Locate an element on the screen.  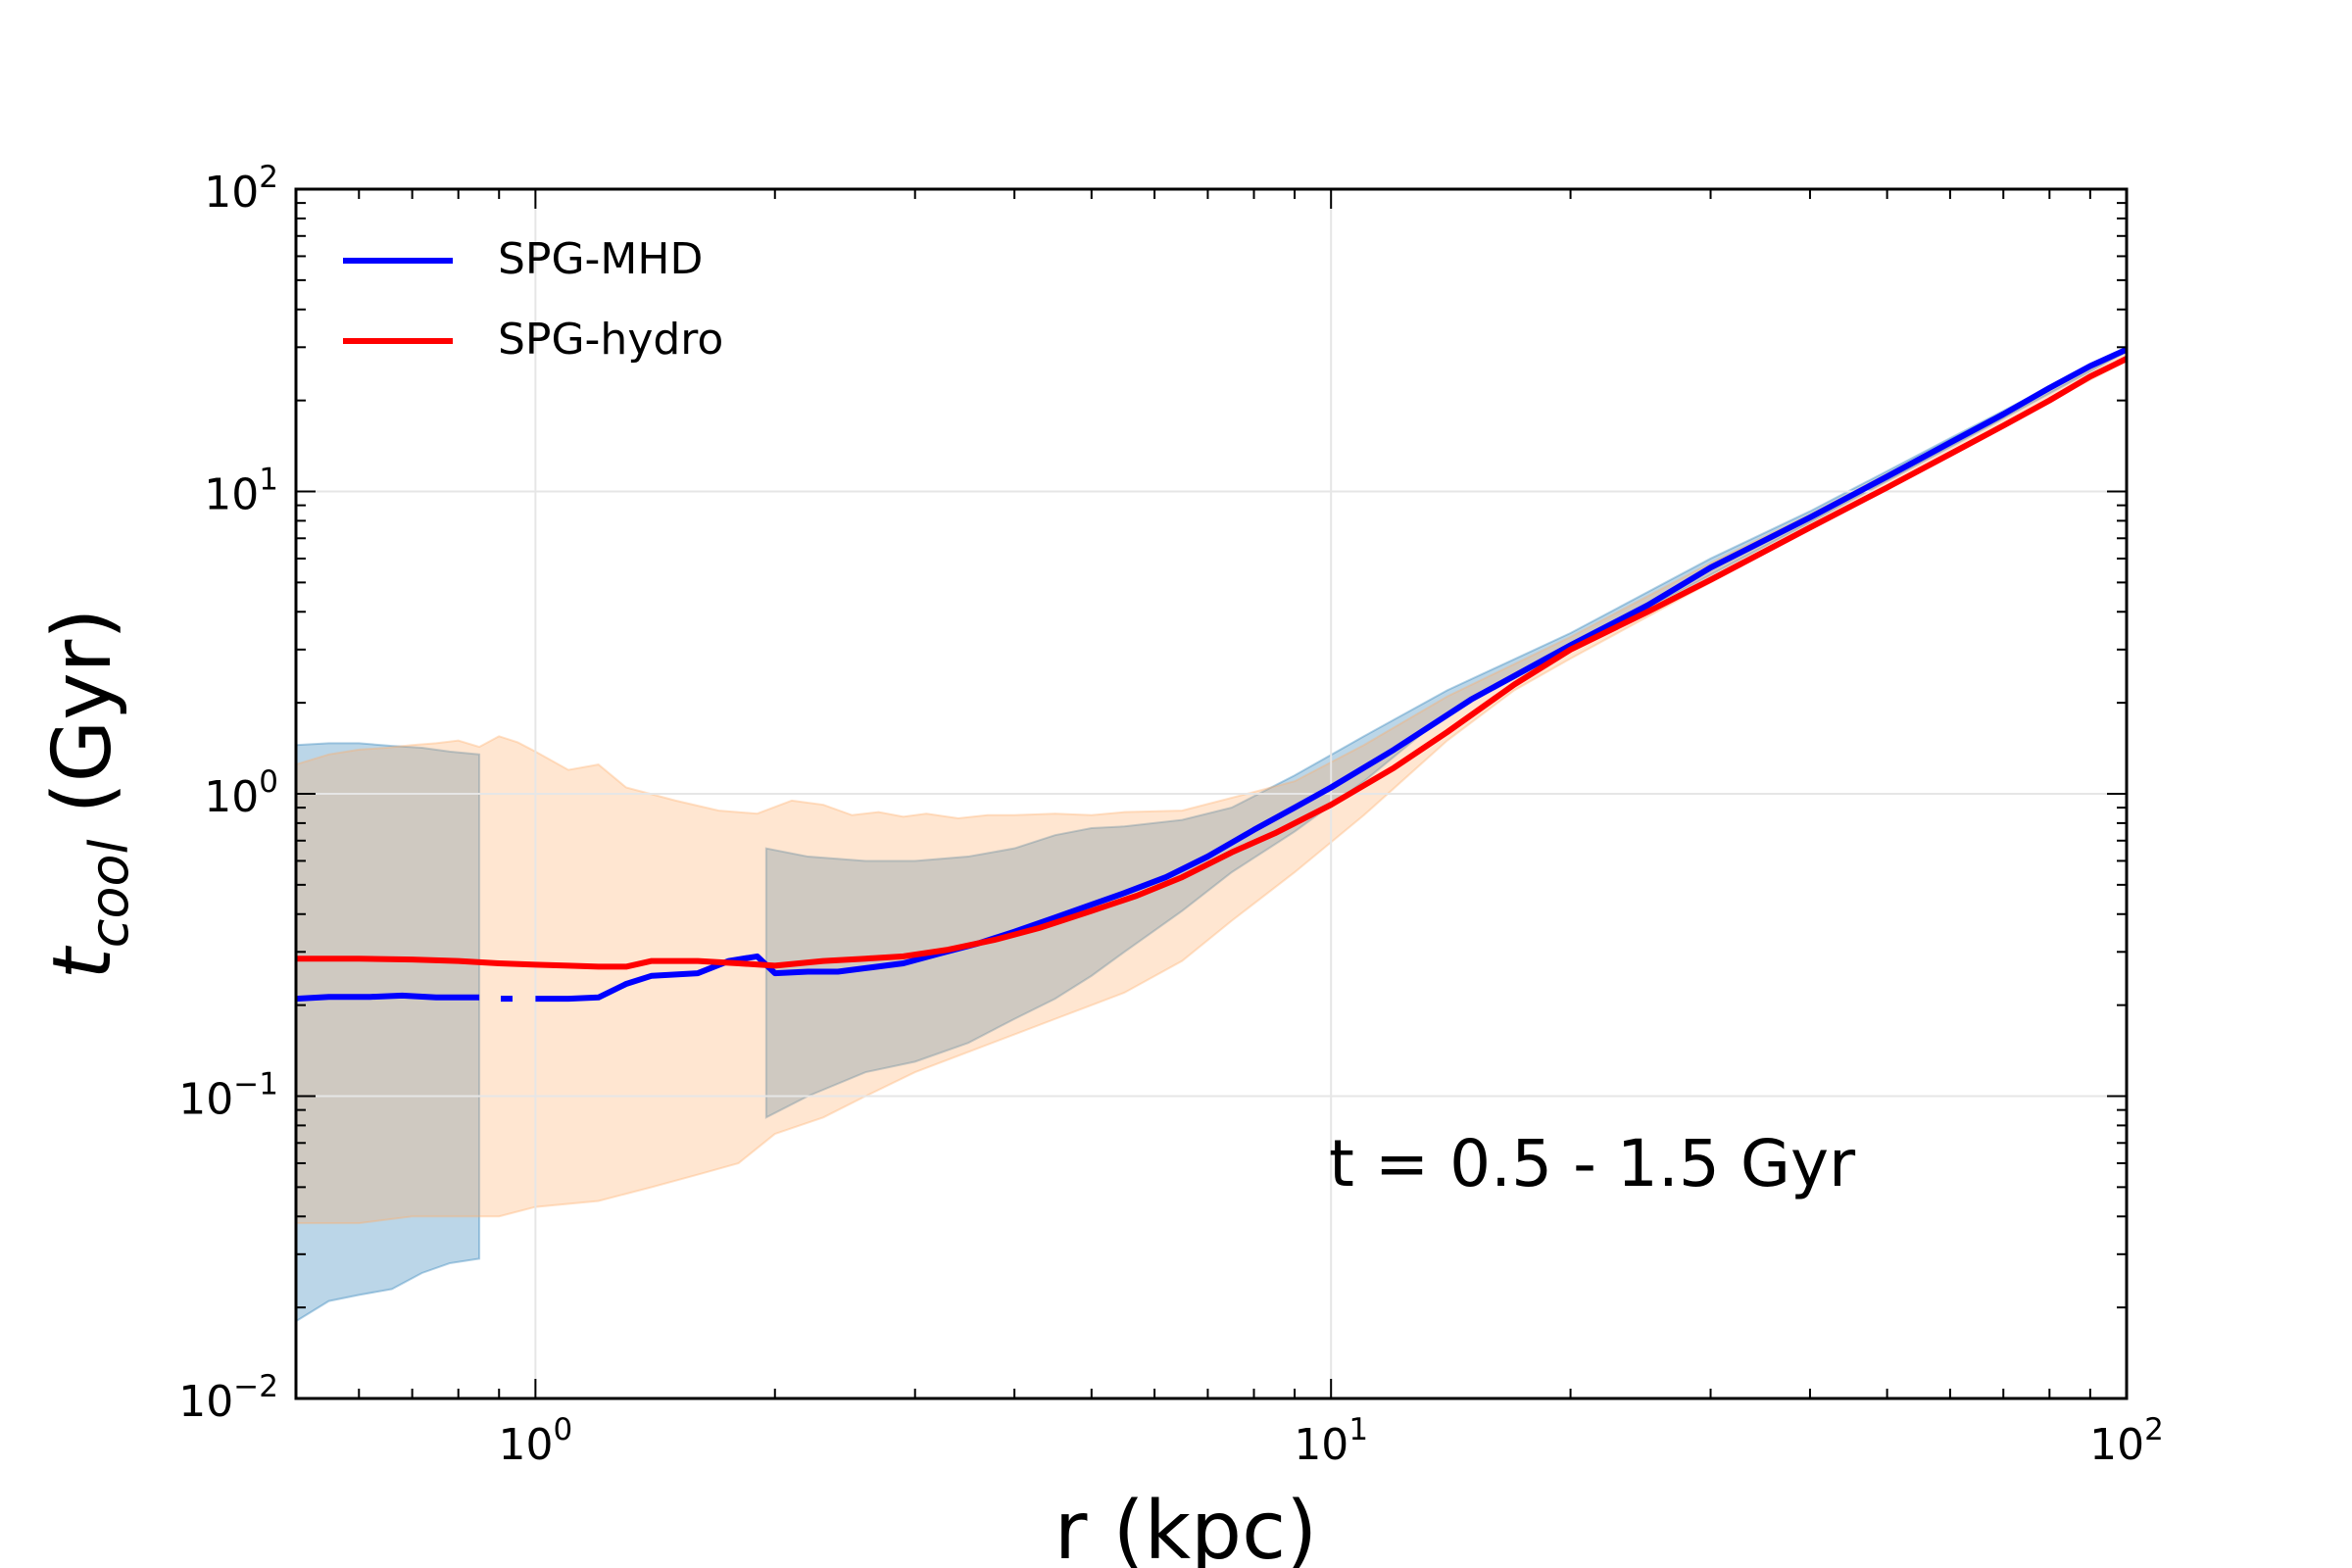
y-tick-label: 10⁻¹ is located at coordinates (228, 1096).